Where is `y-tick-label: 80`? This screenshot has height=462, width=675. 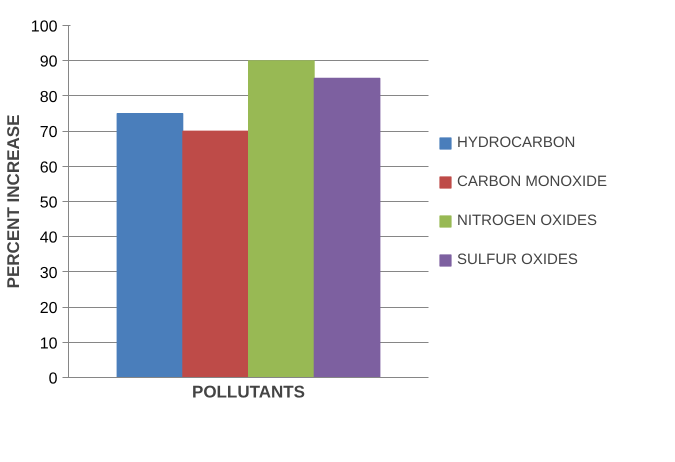 y-tick-label: 80 is located at coordinates (49, 97).